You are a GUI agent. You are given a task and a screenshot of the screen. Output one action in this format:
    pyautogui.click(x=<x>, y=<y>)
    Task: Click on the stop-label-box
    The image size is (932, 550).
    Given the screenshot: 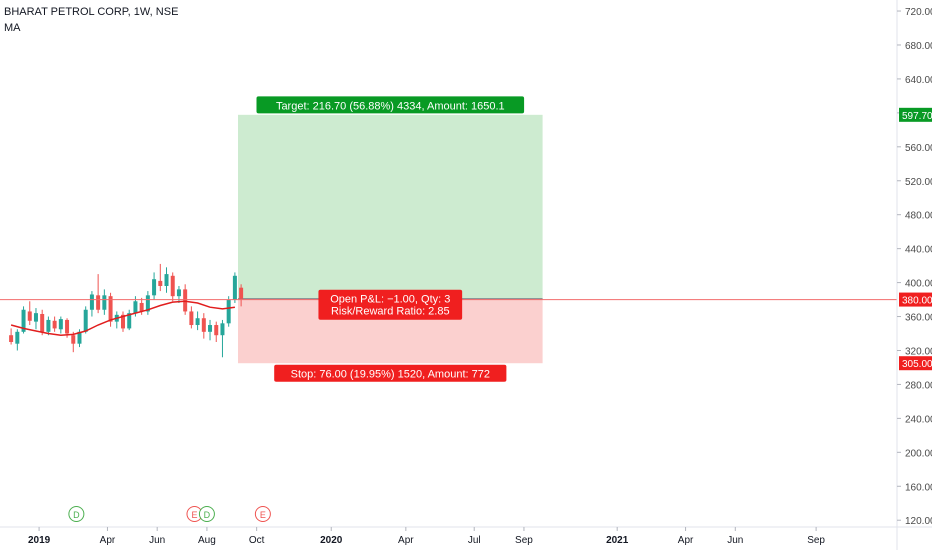 What is the action you would take?
    pyautogui.click(x=390, y=373)
    